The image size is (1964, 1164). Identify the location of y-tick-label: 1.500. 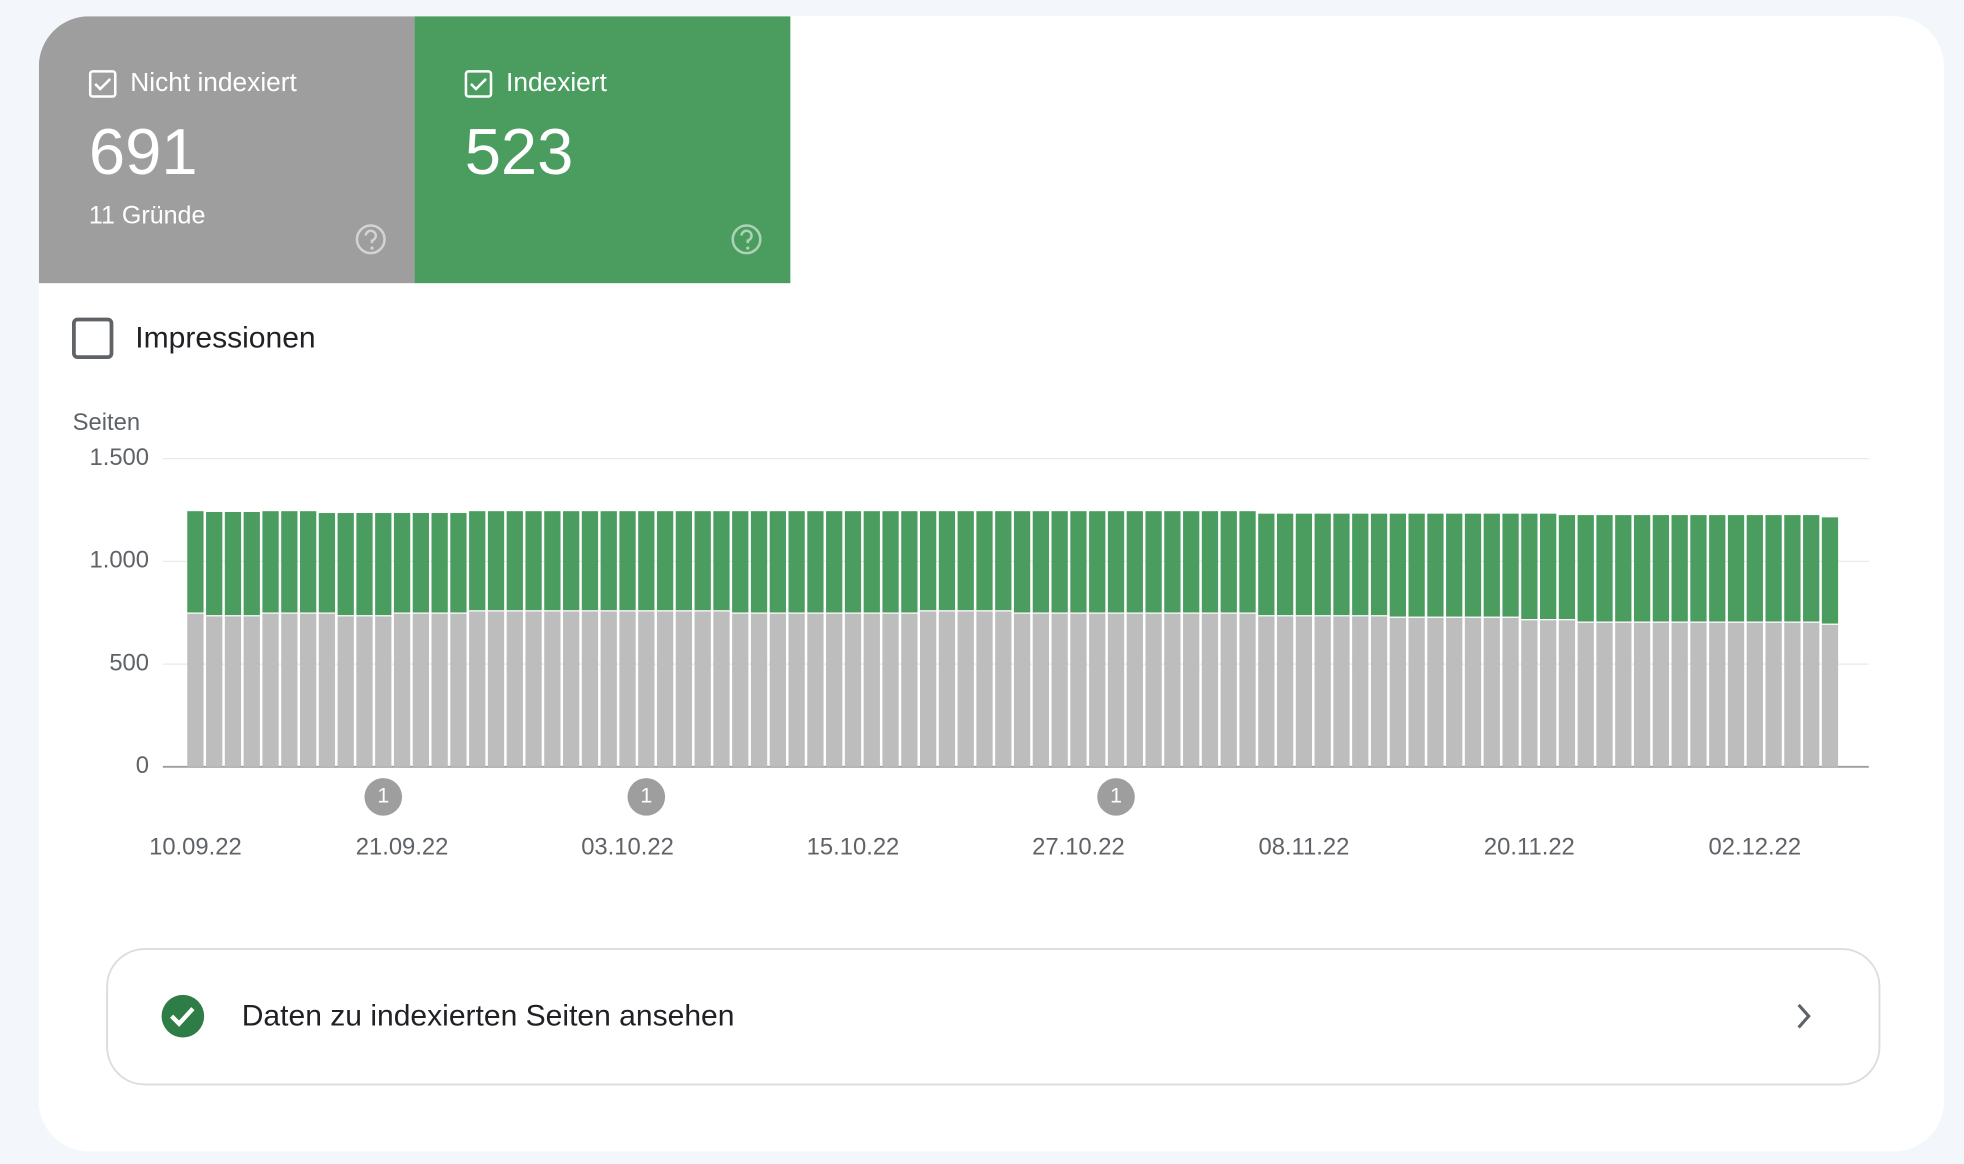
(120, 457).